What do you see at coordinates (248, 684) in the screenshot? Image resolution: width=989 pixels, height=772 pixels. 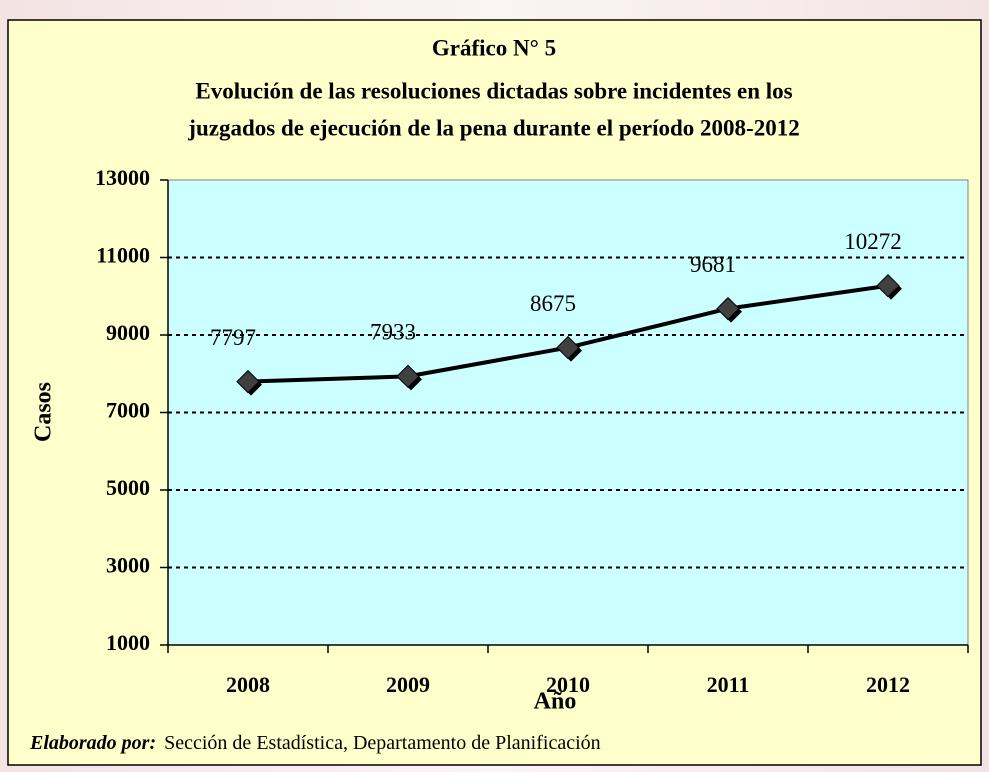 I see `x-tick-label: 2008` at bounding box center [248, 684].